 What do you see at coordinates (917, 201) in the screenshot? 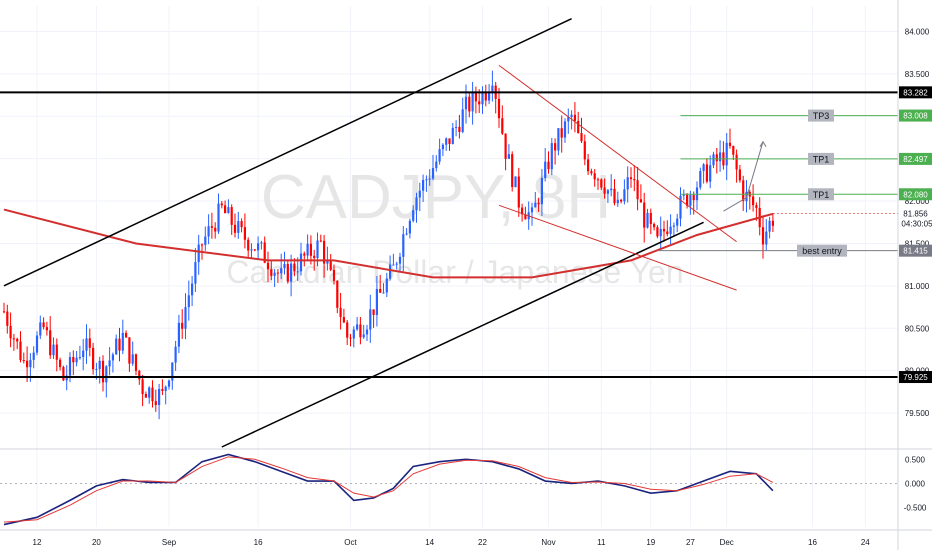
I see `price-tick-label: 82.000` at bounding box center [917, 201].